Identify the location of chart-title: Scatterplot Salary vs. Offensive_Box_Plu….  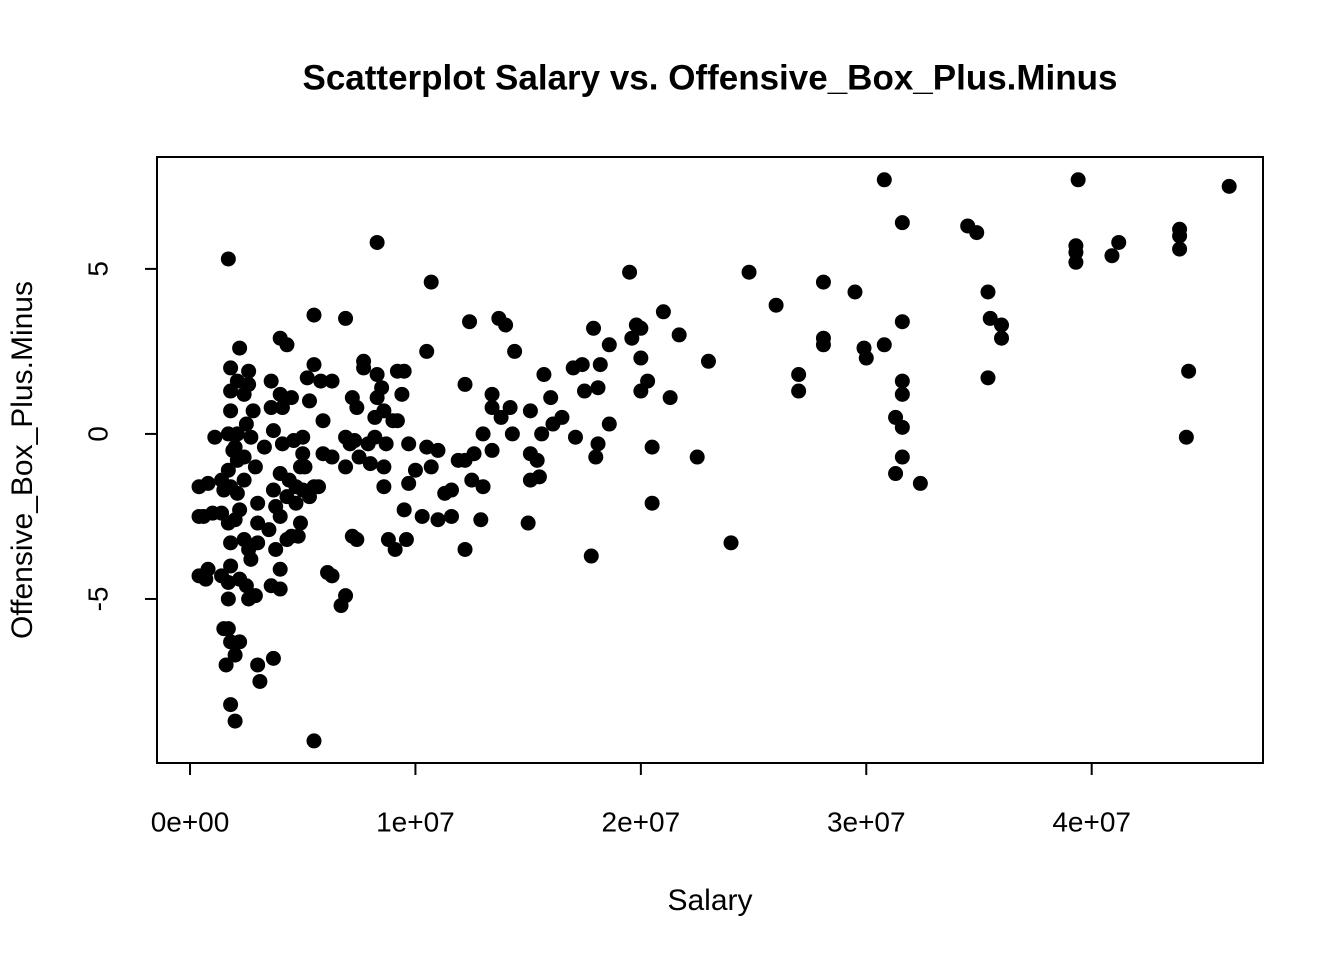
(709, 77).